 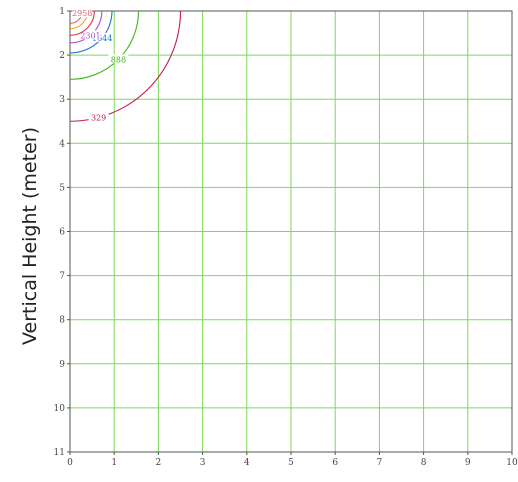 What do you see at coordinates (62, 100) in the screenshot?
I see `y-tick-label: 3` at bounding box center [62, 100].